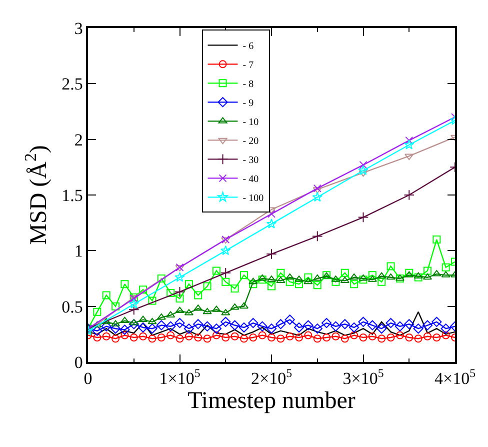 This screenshot has height=447, width=488. I want to click on y-tick-label: 3, so click(78, 28).